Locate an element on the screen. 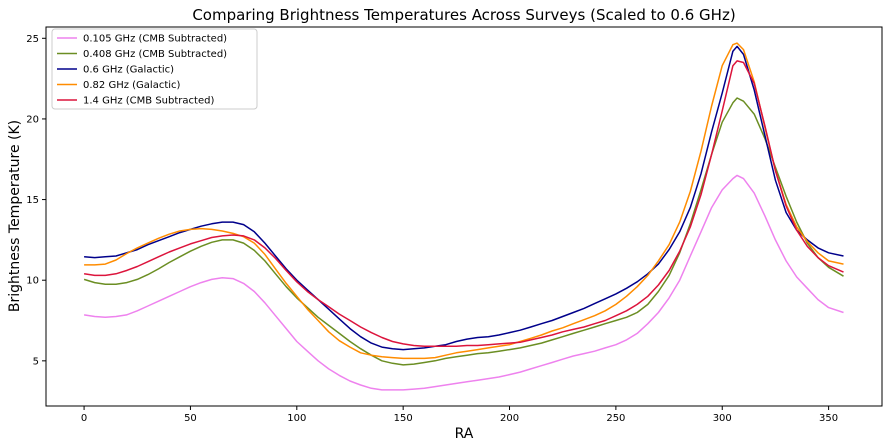  legend-label-3: 0.6 GHz (Galactic) is located at coordinates (128, 70).